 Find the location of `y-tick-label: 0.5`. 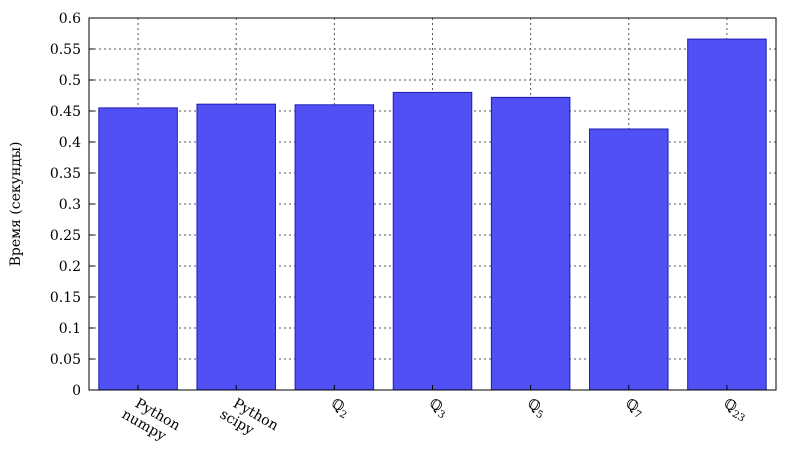

y-tick-label: 0.5 is located at coordinates (70, 81).